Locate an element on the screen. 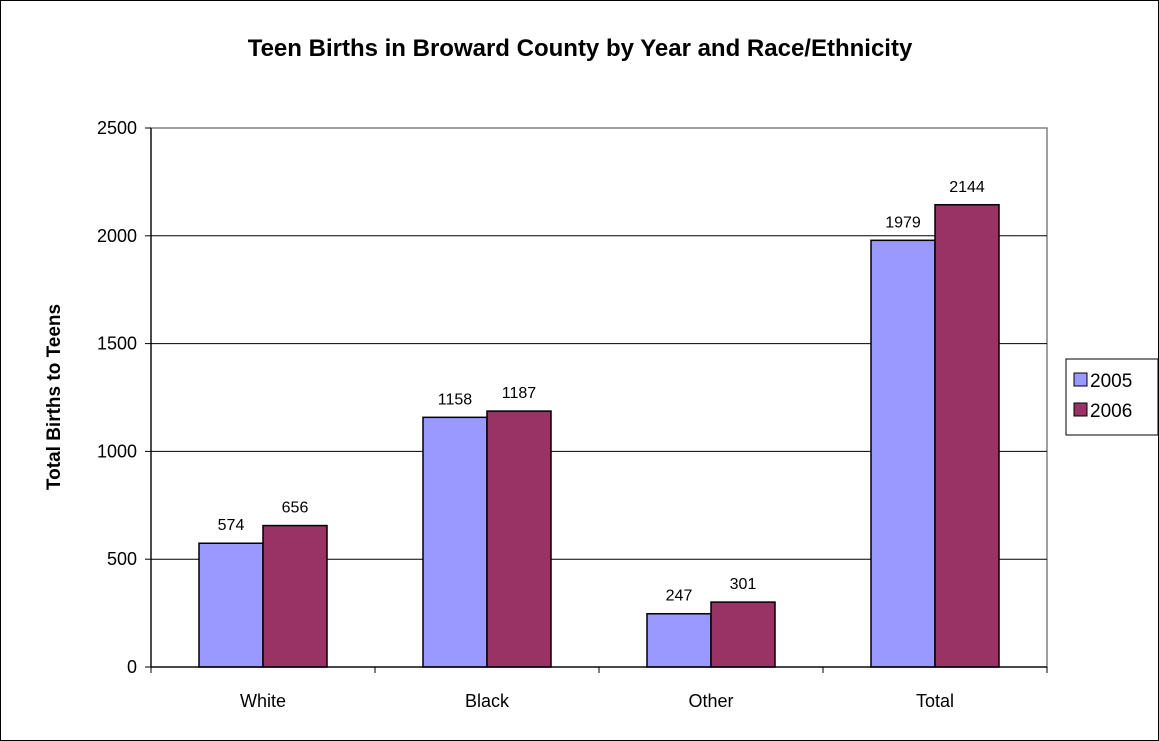 The image size is (1159, 741). data-label: 1979 is located at coordinates (903, 222).